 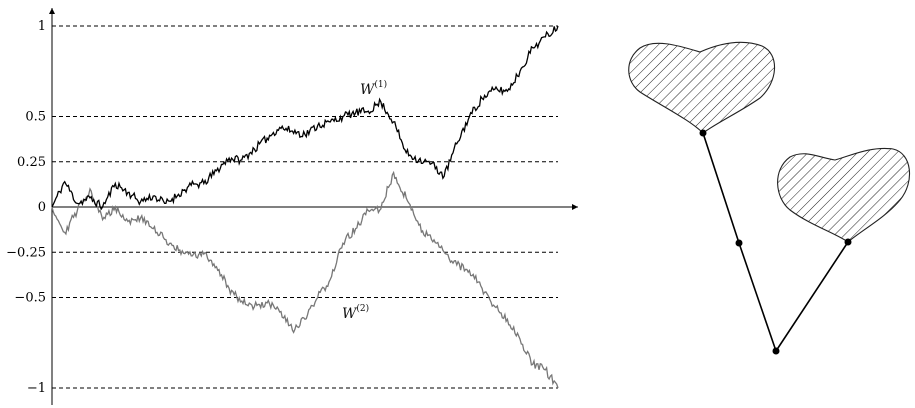 I want to click on series-w2-label: W(2), so click(x=355, y=312).